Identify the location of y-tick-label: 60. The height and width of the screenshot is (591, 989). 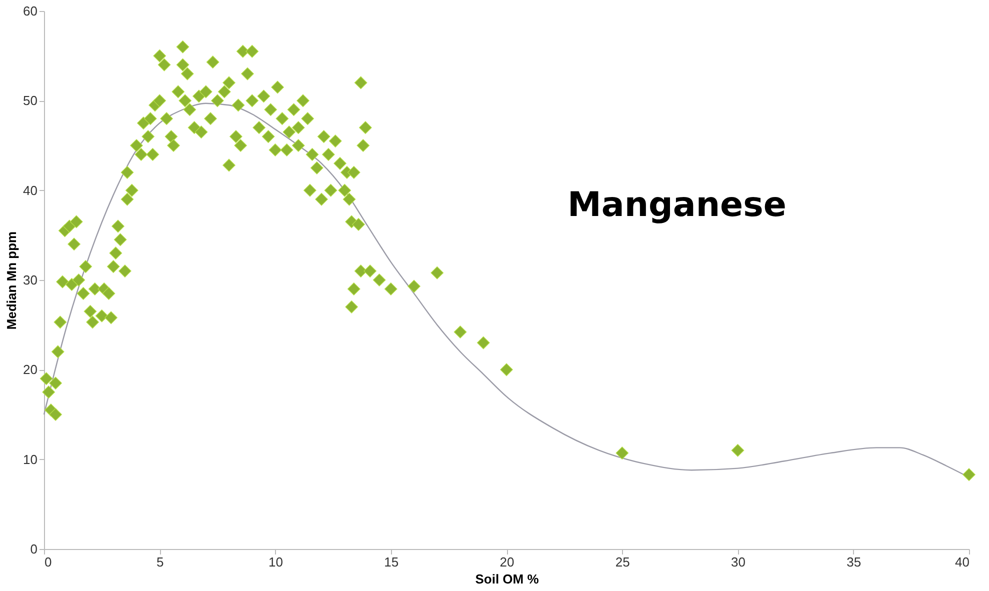
(30, 11).